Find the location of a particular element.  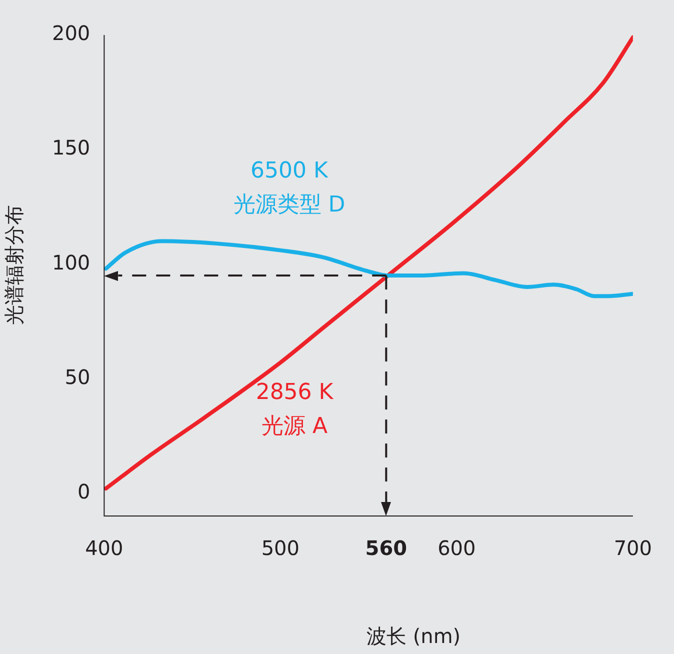

y-tick-label: 0 is located at coordinates (83, 491).